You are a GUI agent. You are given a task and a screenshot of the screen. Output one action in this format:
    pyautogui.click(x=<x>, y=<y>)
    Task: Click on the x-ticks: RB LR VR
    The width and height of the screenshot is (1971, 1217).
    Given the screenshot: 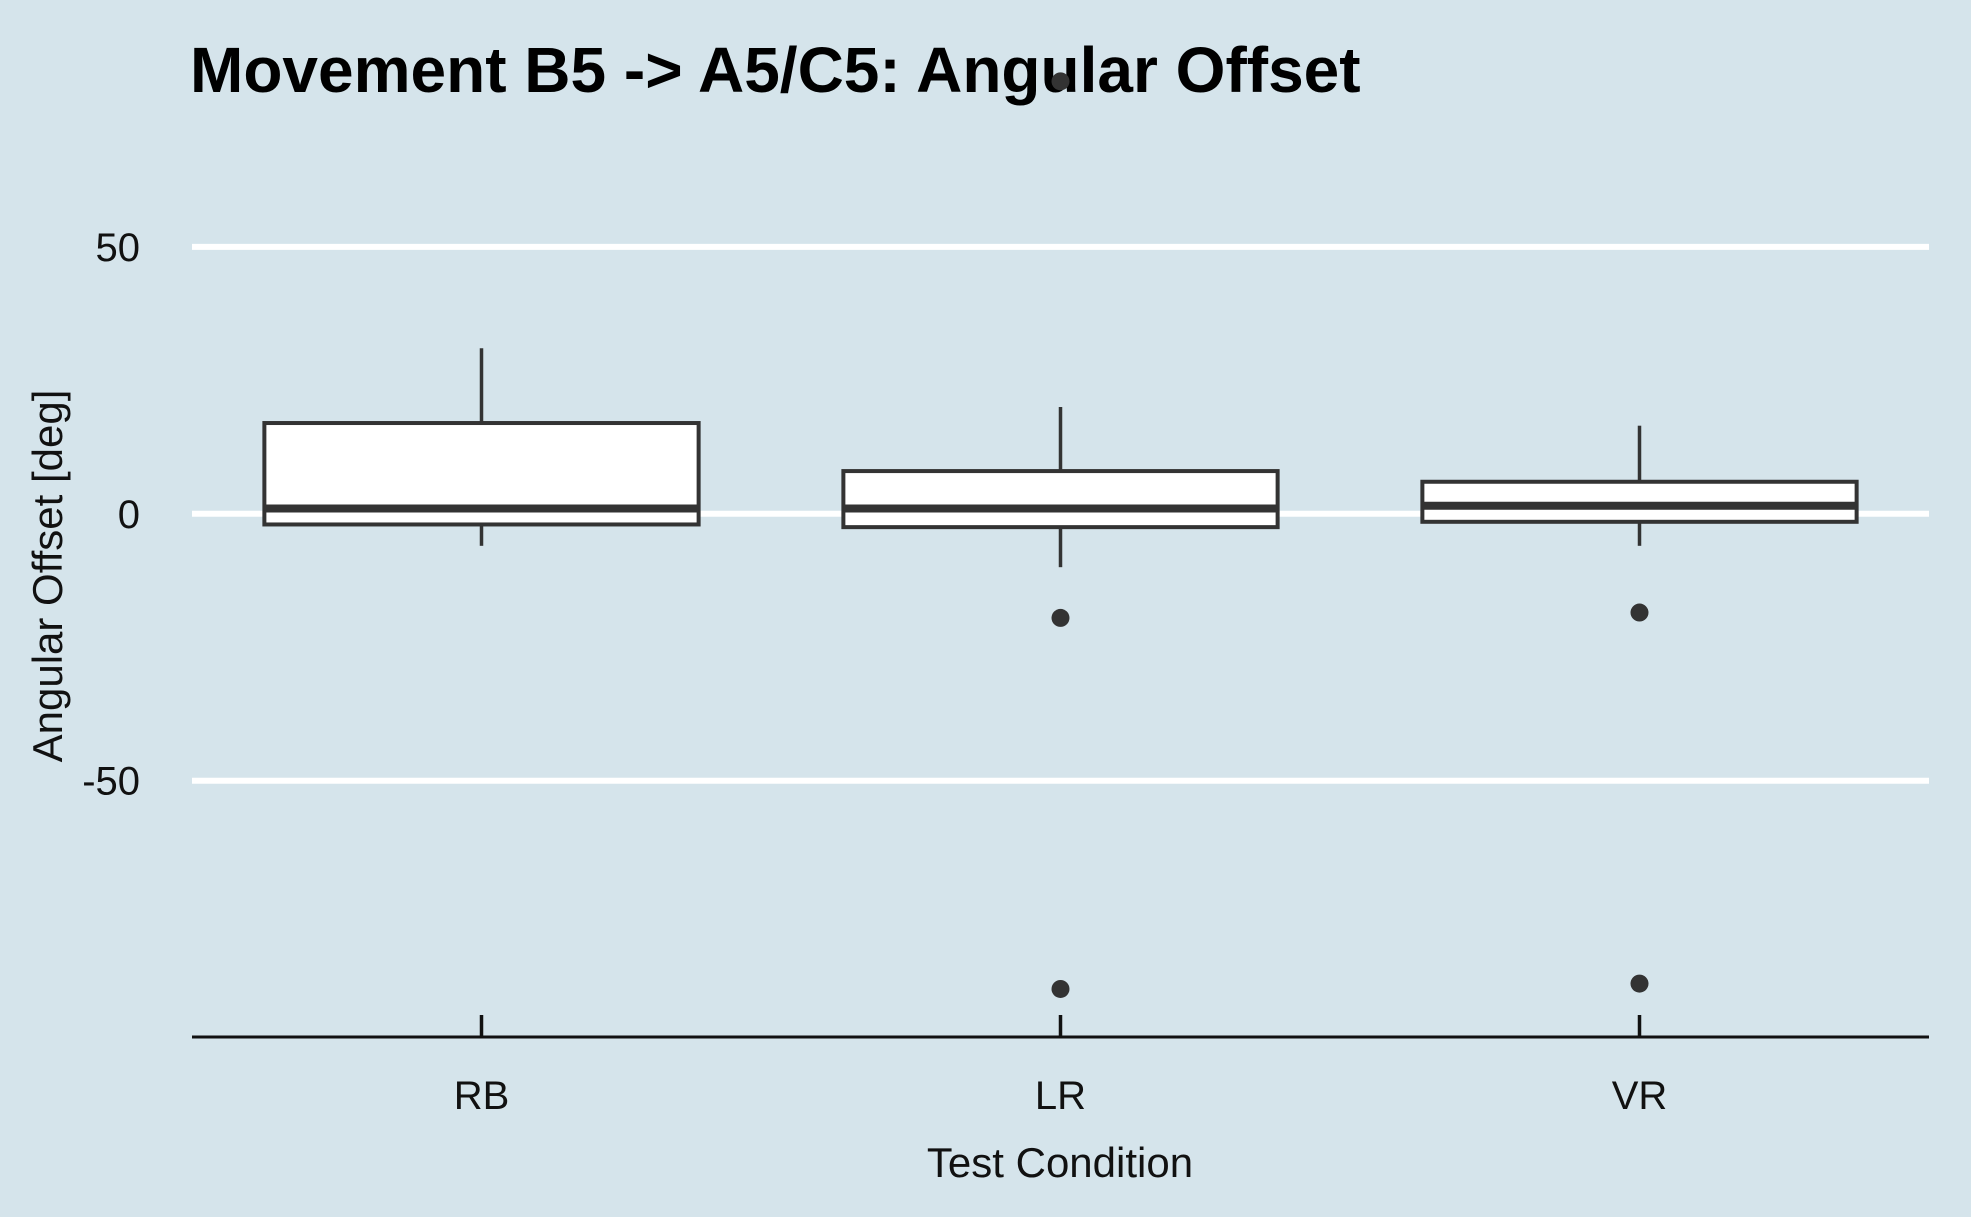 What is the action you would take?
    pyautogui.click(x=1061, y=1066)
    